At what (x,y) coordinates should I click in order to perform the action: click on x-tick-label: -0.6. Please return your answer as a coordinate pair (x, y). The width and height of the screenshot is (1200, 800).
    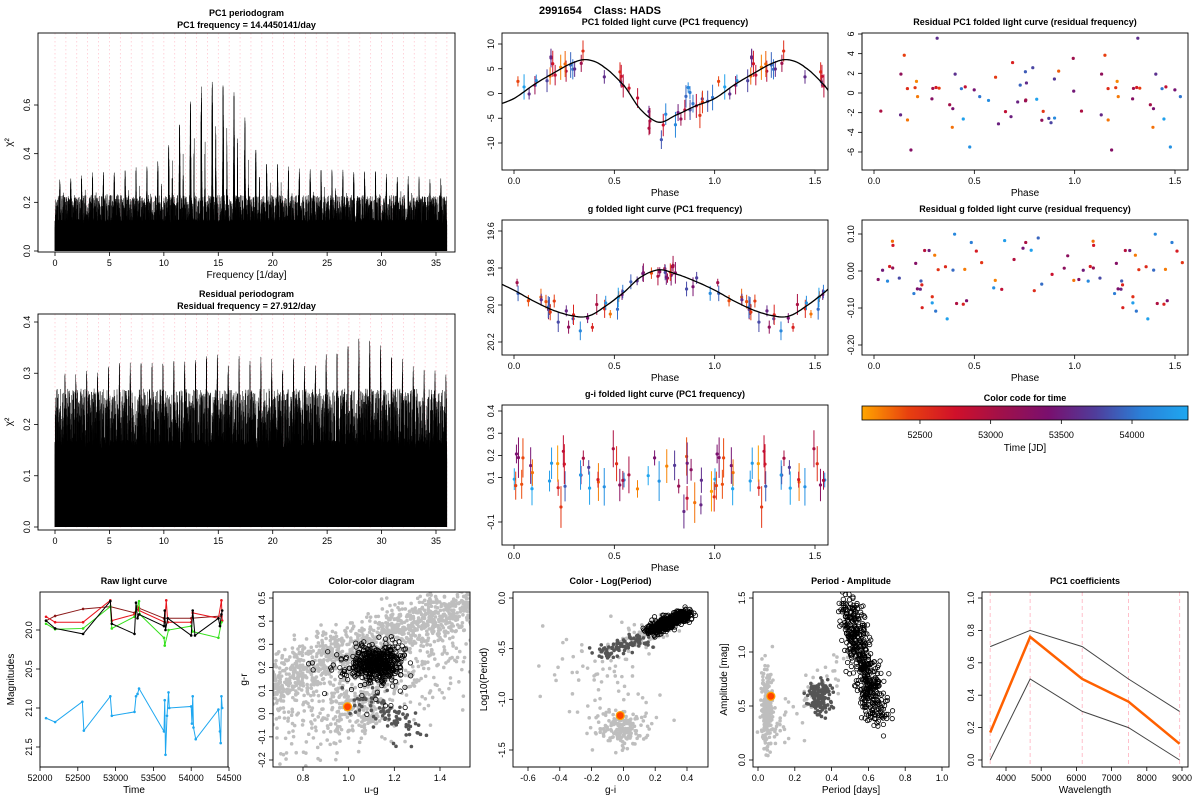
    Looking at the image, I should click on (528, 778).